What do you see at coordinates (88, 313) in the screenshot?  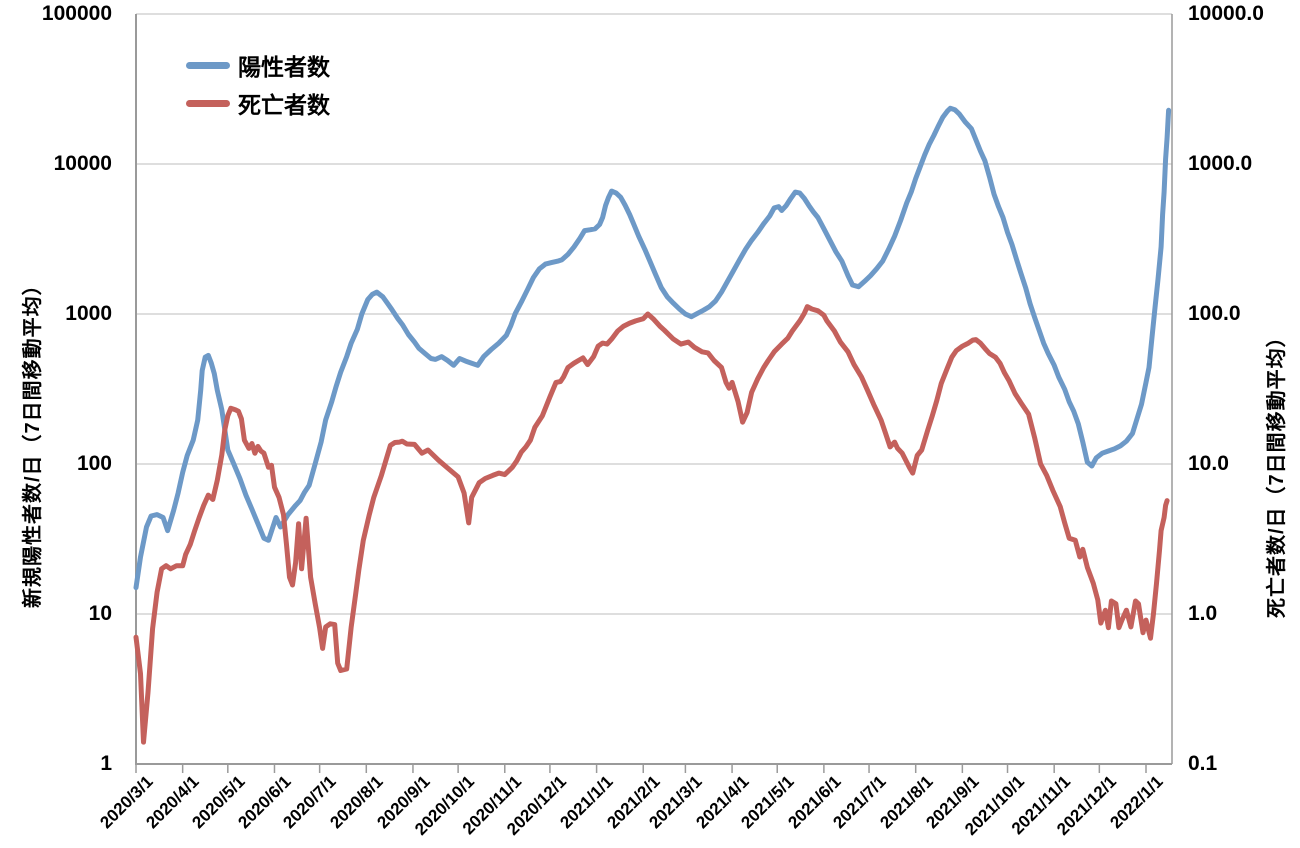 I see `y-axis-left-tick-label: 1000` at bounding box center [88, 313].